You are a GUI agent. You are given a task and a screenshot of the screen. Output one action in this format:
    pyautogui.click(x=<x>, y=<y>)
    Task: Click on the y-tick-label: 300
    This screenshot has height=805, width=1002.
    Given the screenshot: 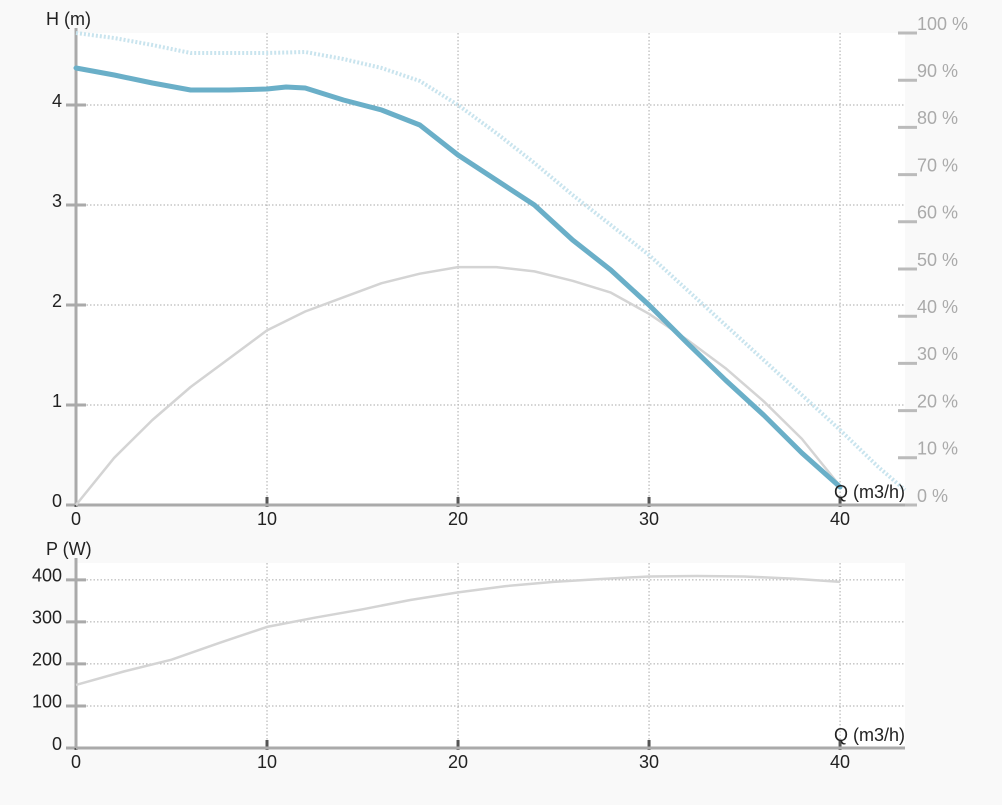 What is the action you would take?
    pyautogui.click(x=47, y=618)
    